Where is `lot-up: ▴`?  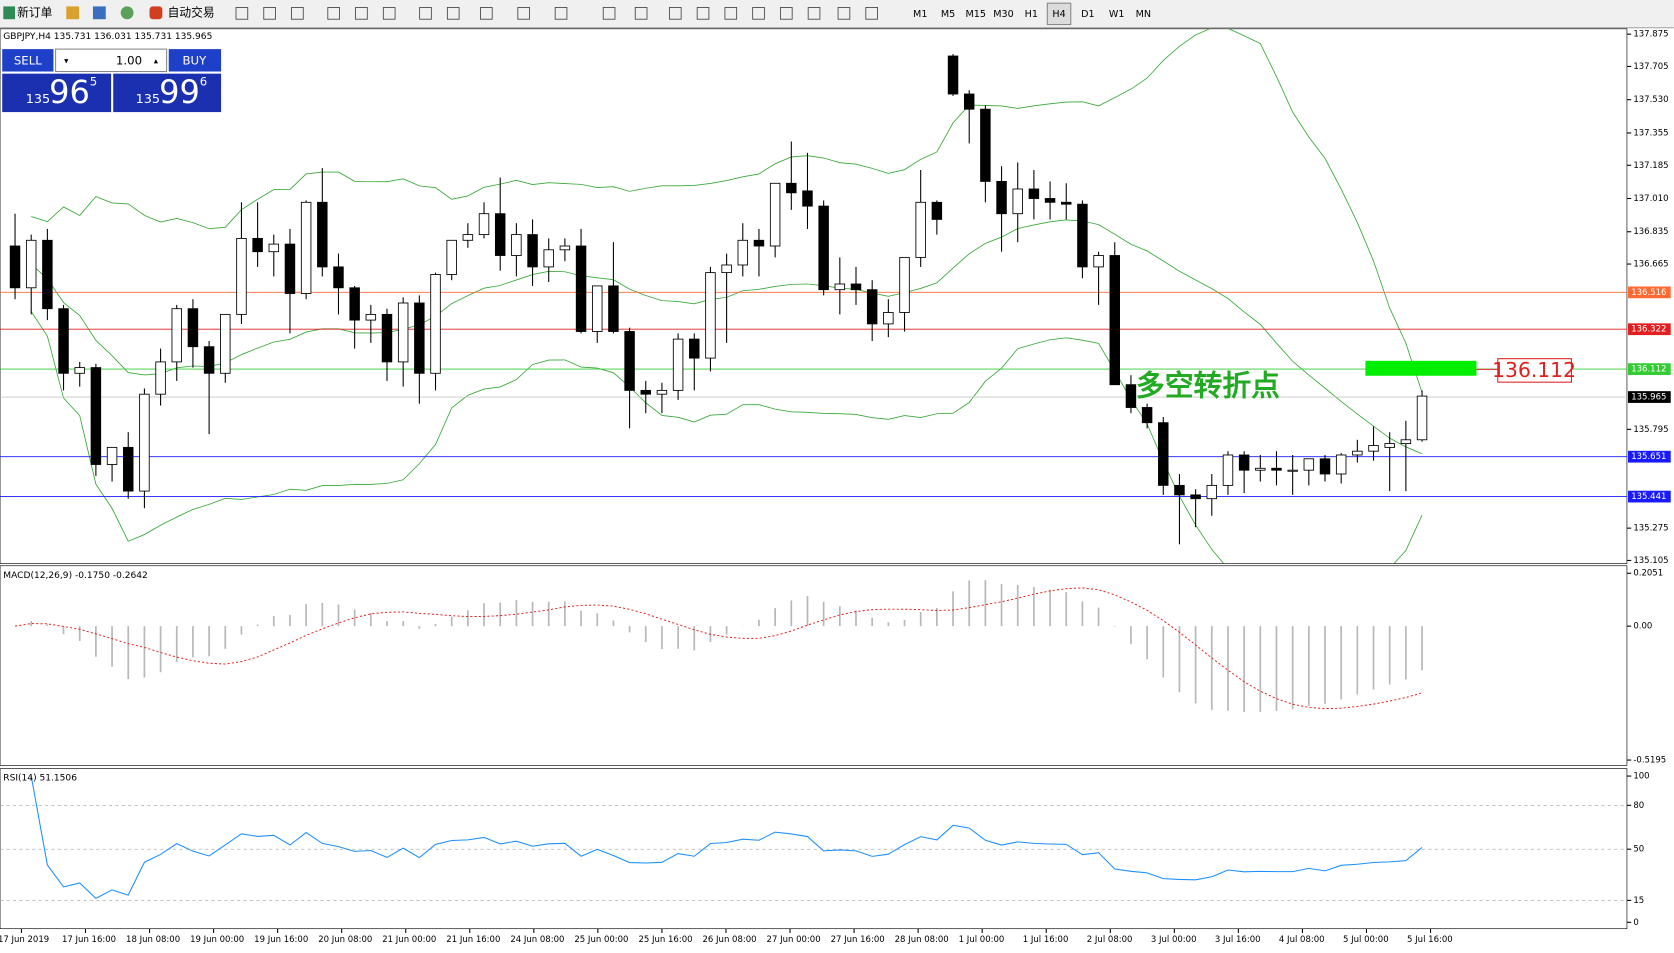 lot-up: ▴ is located at coordinates (156, 61).